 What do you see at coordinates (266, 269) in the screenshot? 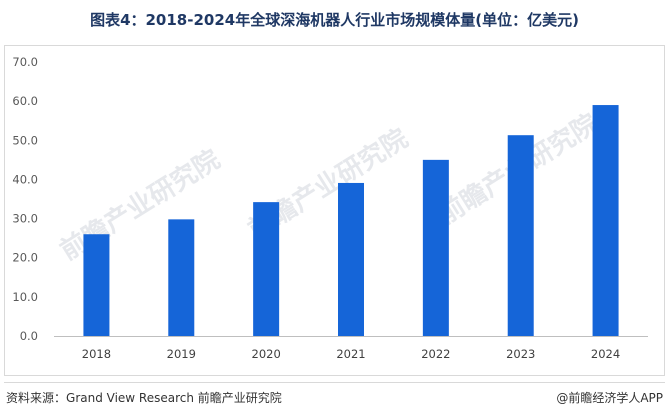
I see `bar-2020` at bounding box center [266, 269].